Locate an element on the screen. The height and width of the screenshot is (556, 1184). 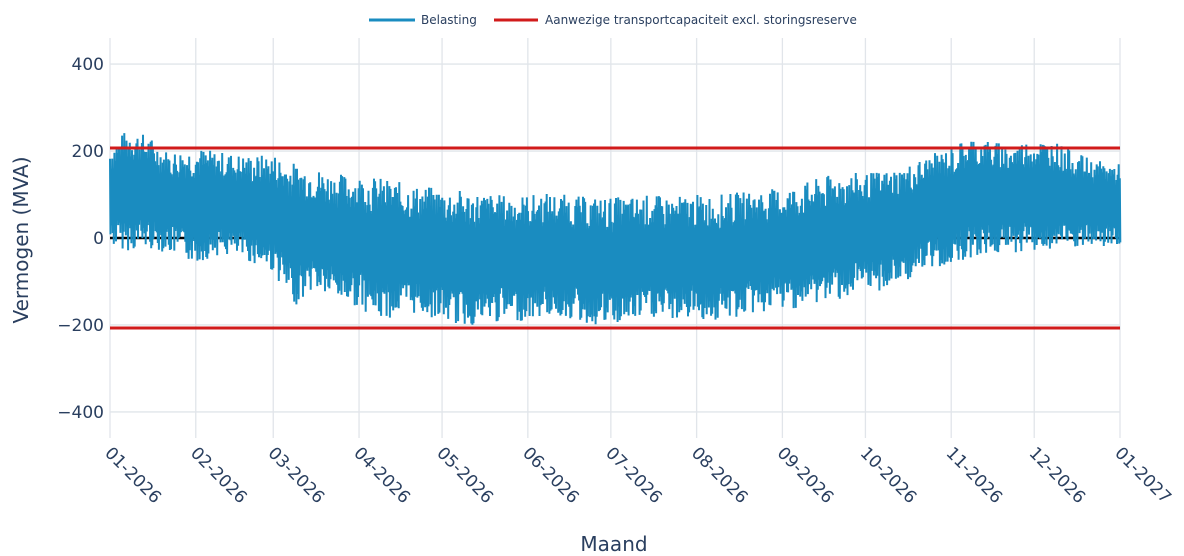
x-tick-label: 04-2026 is located at coordinates (382, 475).